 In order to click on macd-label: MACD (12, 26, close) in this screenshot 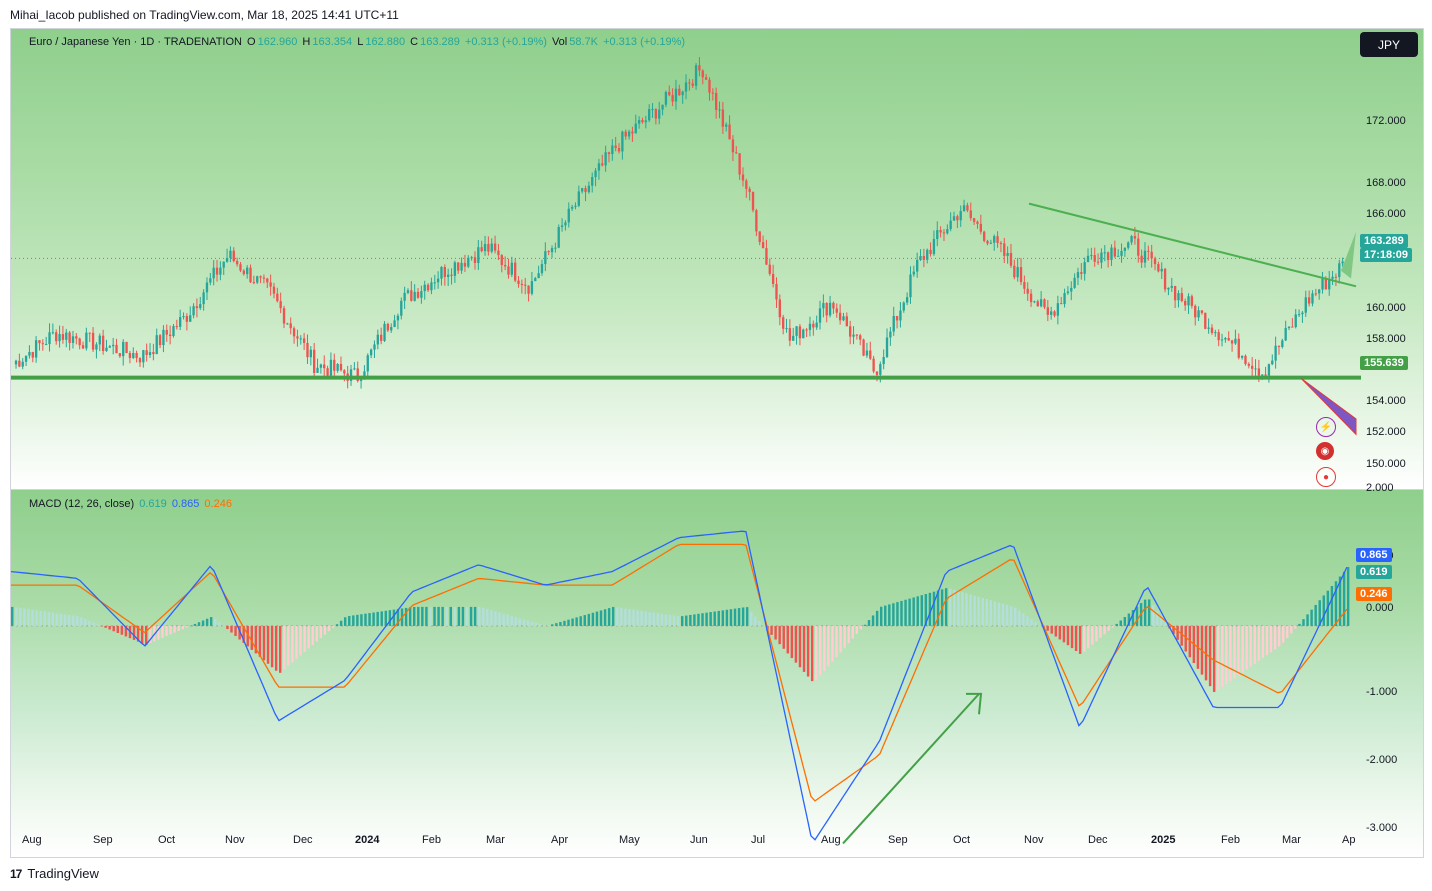, I will do `click(82, 504)`.